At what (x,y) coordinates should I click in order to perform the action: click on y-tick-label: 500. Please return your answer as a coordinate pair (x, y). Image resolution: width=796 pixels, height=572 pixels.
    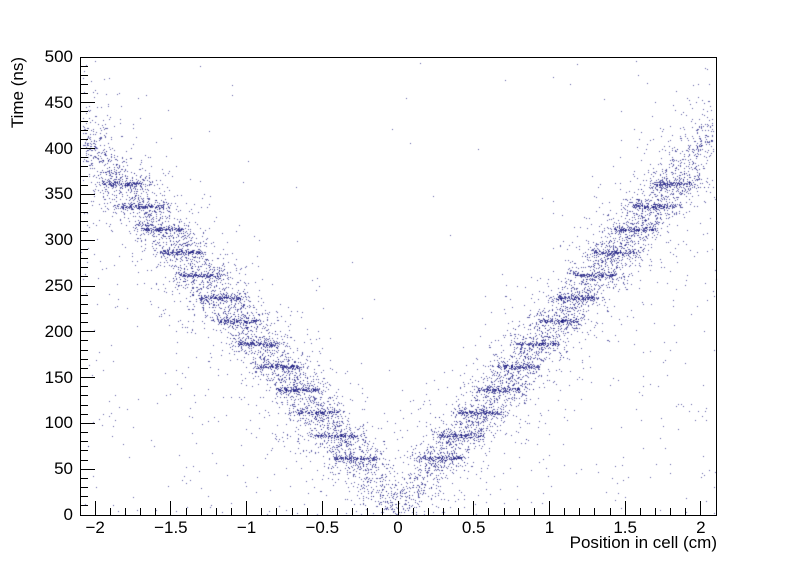
    Looking at the image, I should click on (58, 56).